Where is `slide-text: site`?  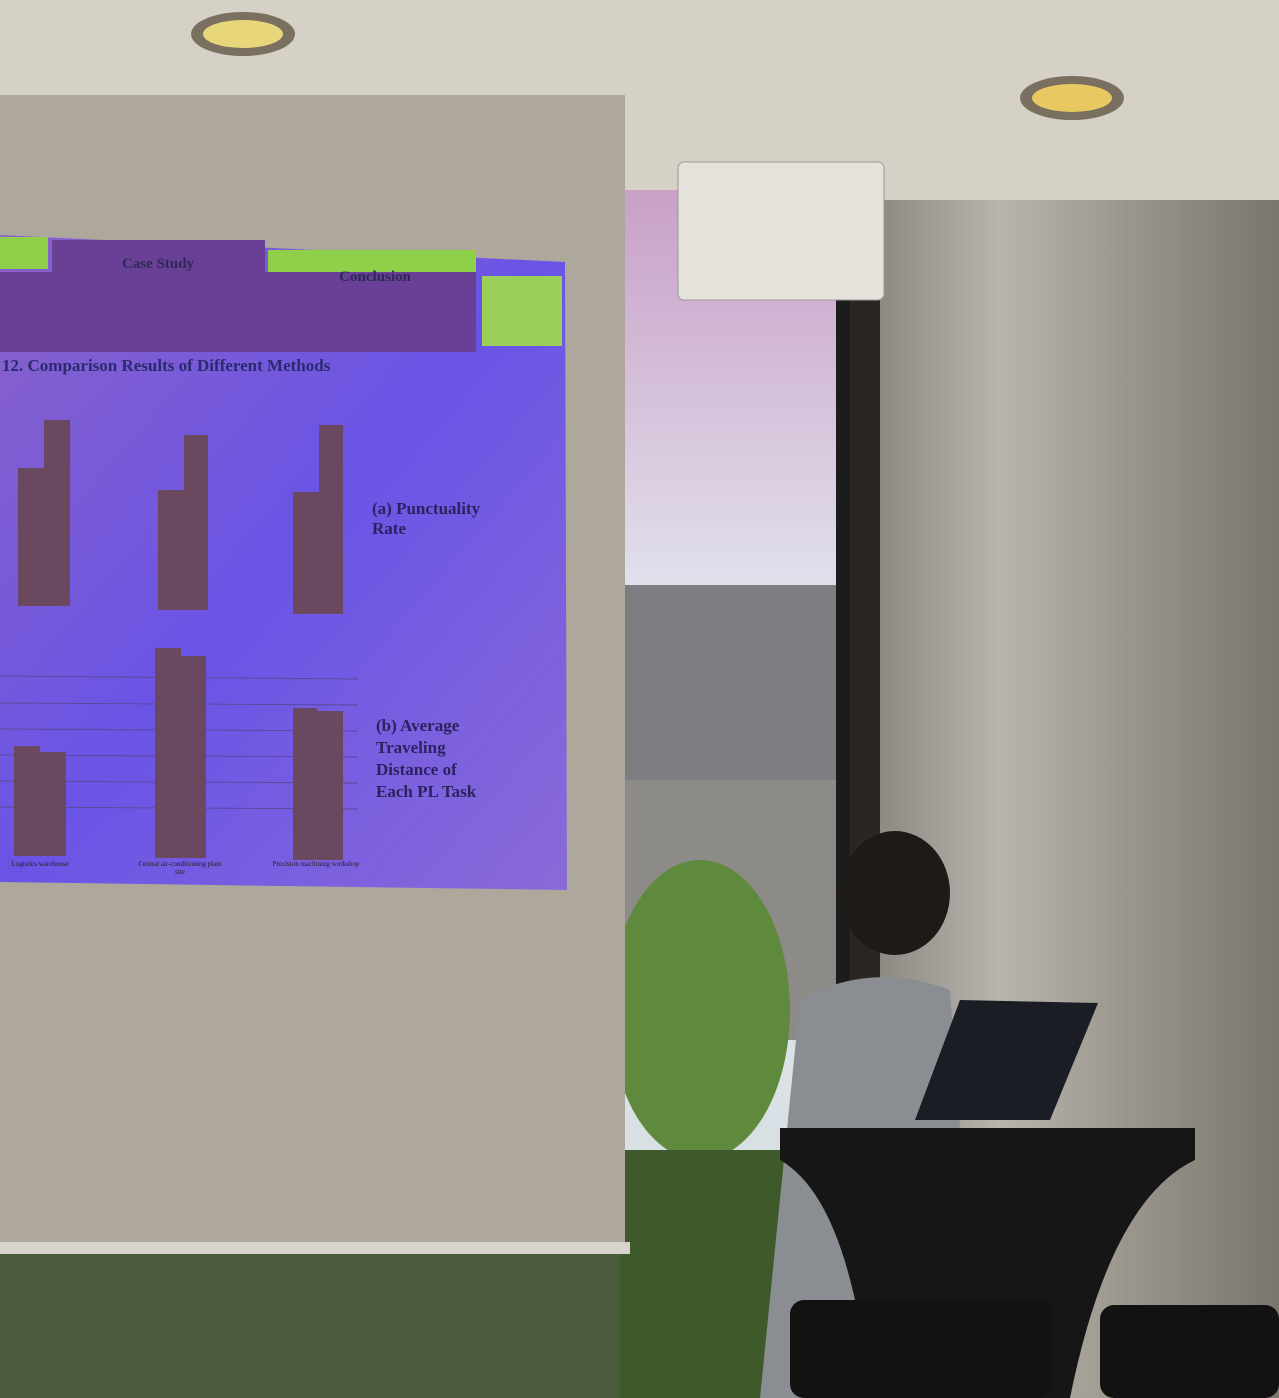 slide-text: site is located at coordinates (180, 872).